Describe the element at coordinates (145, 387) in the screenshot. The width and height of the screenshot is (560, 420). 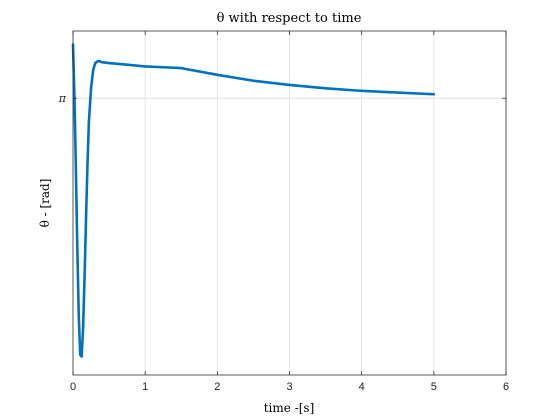
I see `x-tick-label: 1` at that location.